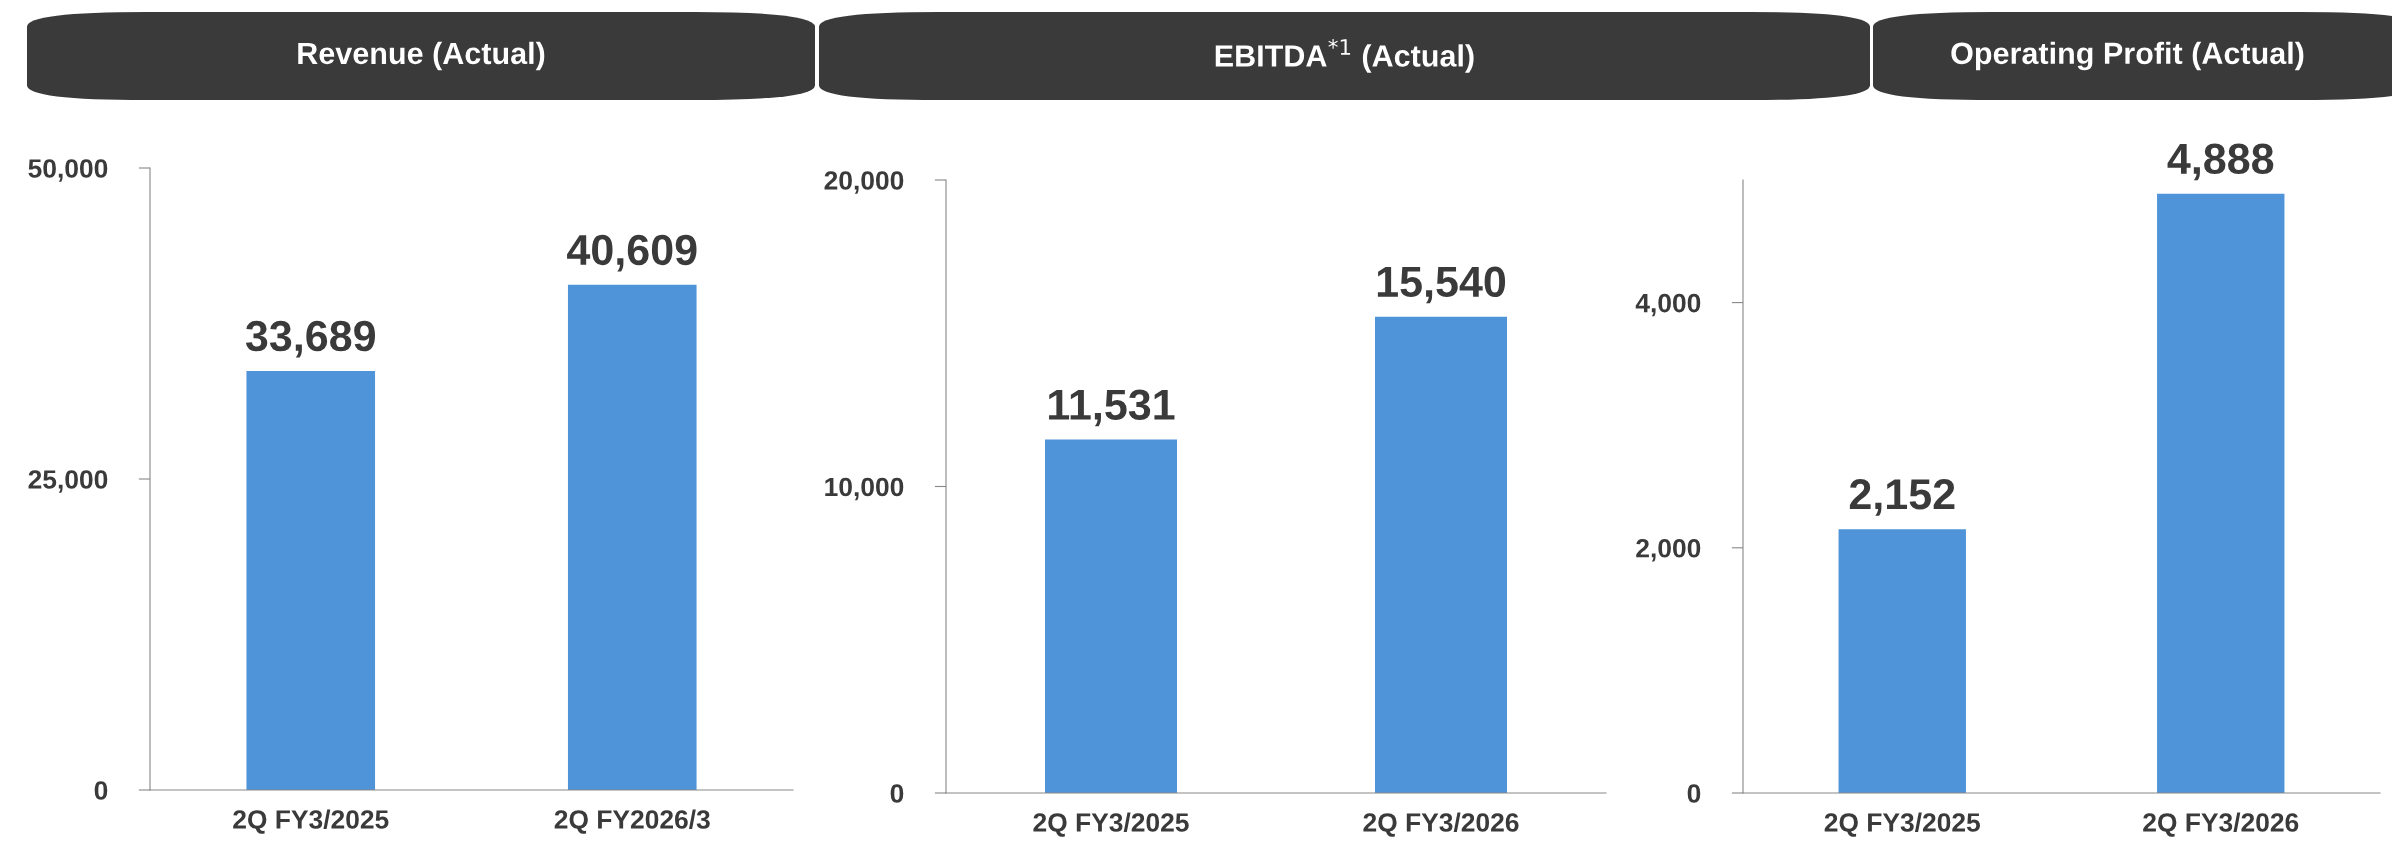  What do you see at coordinates (1668, 305) in the screenshot?
I see `y-tick-label: 4,000` at bounding box center [1668, 305].